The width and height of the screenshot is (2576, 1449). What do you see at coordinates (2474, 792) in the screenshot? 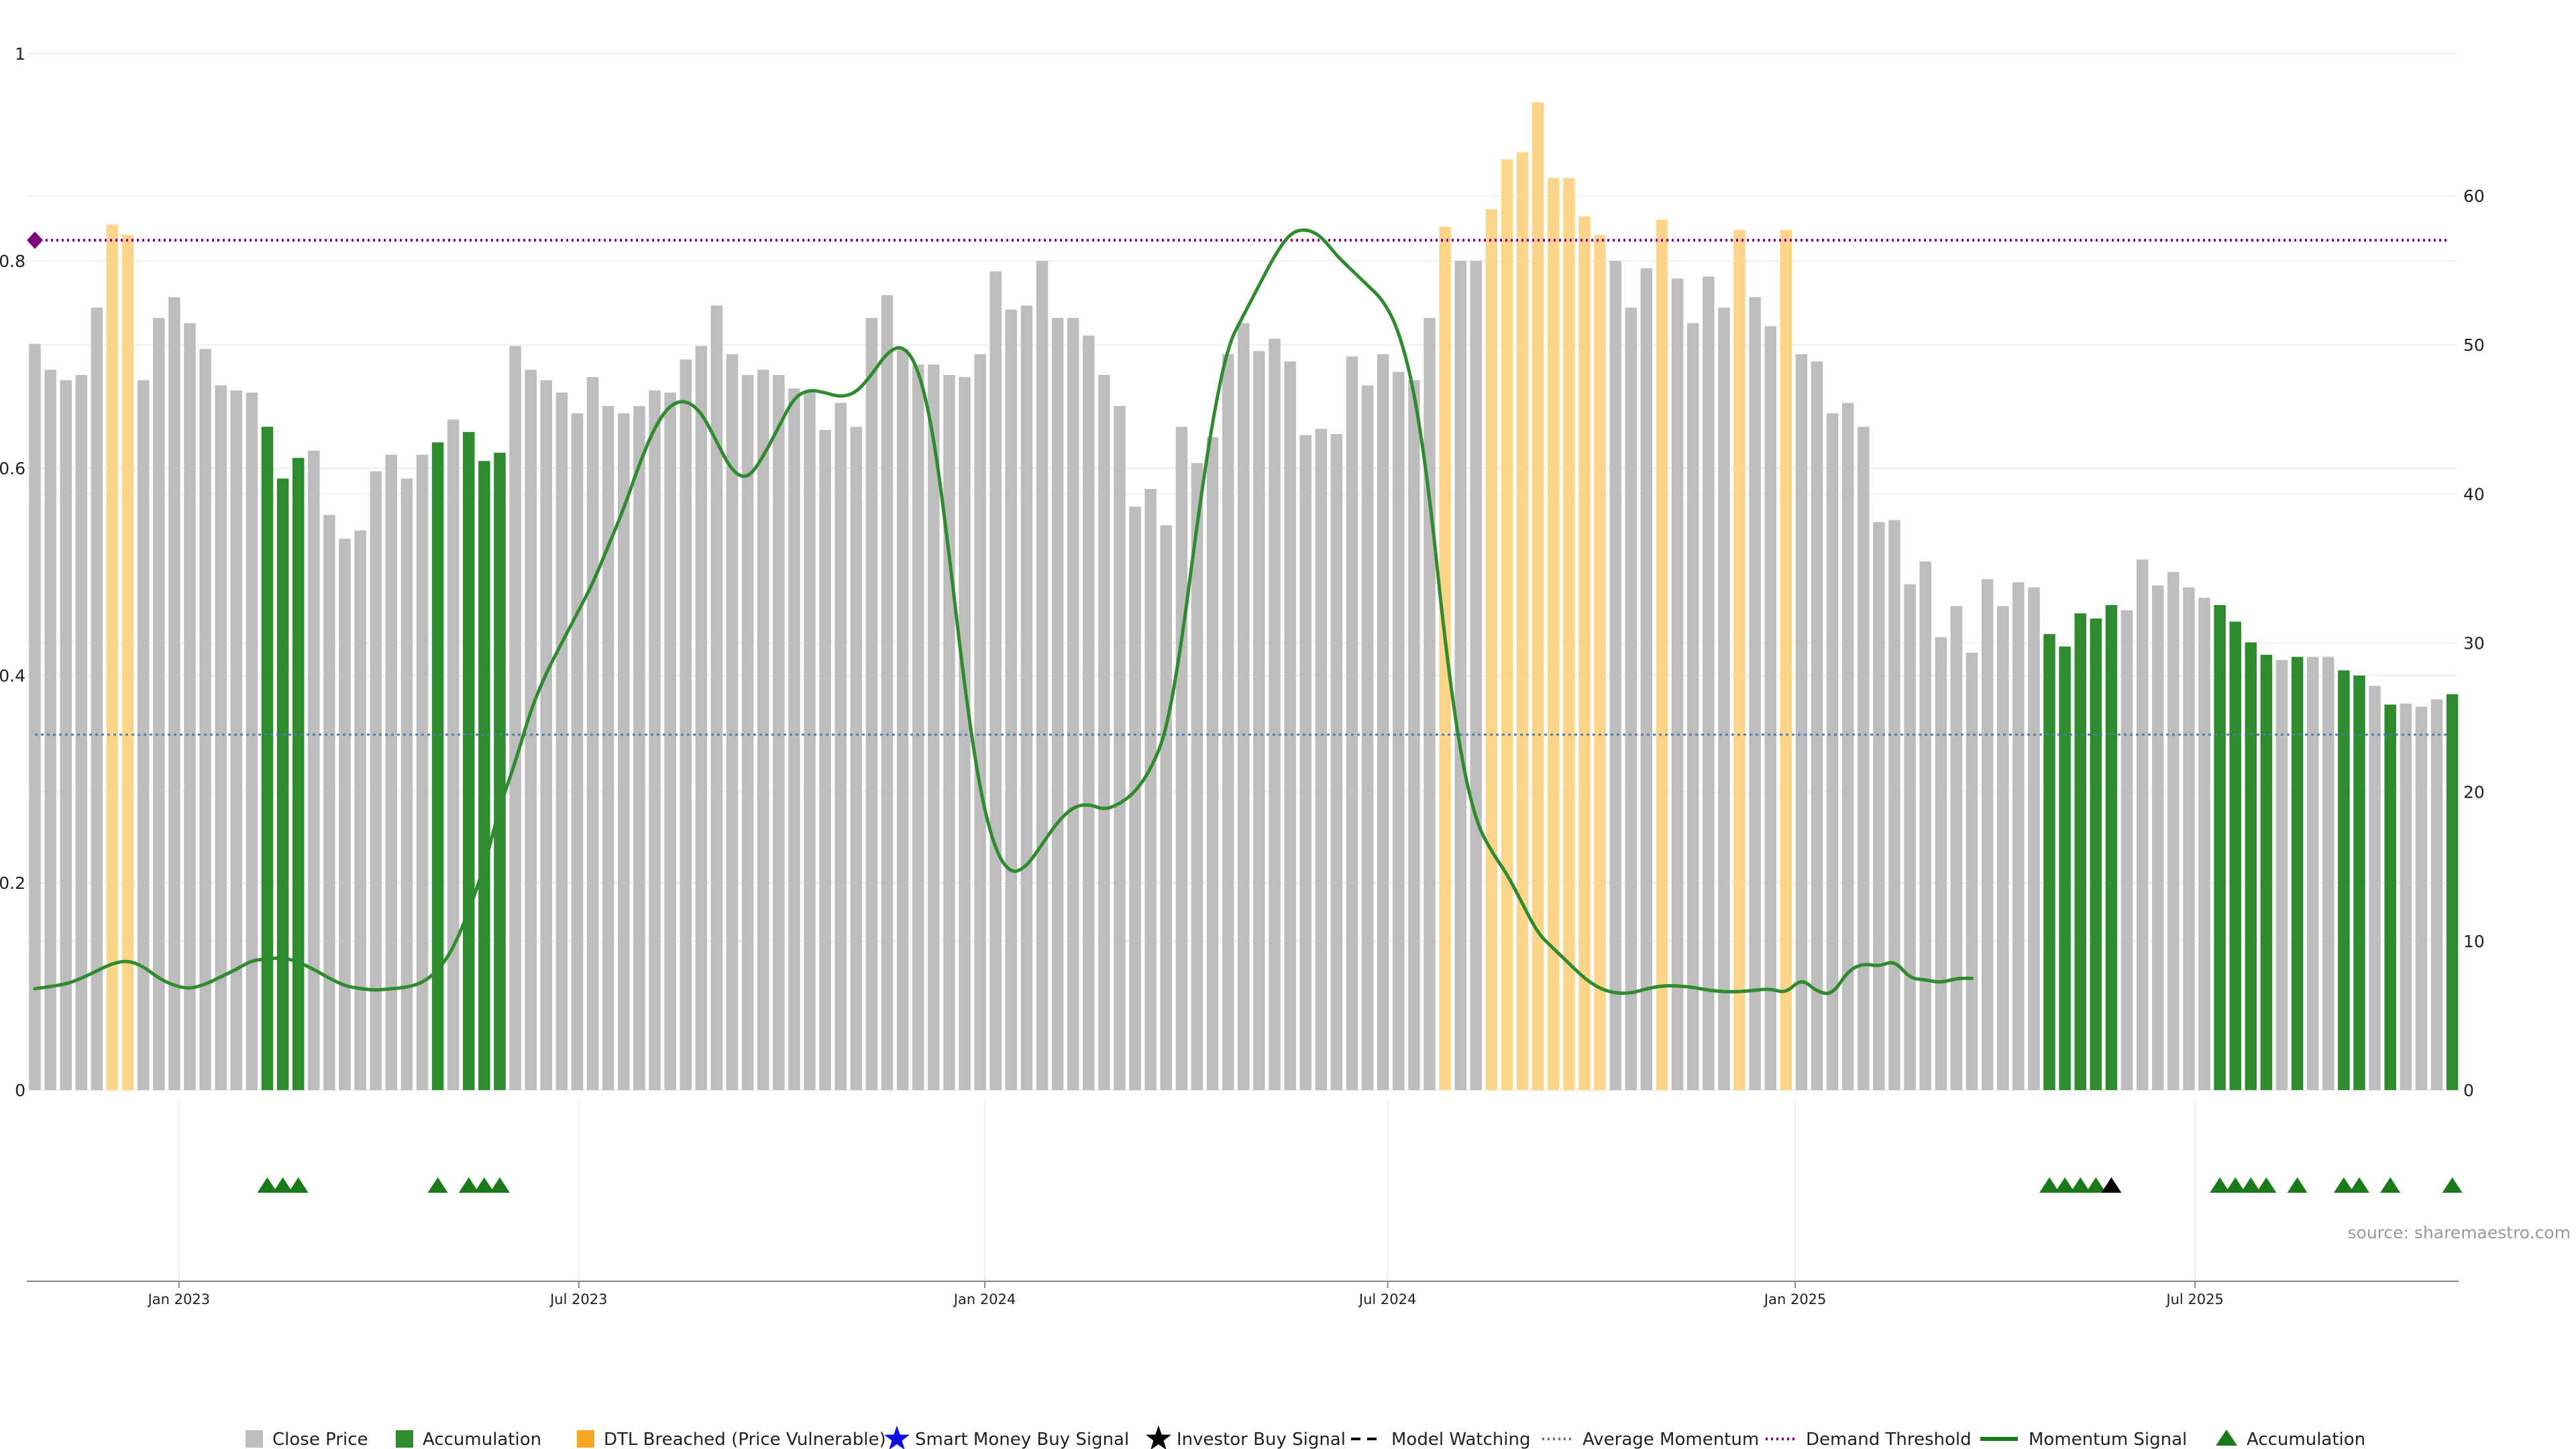
I see `right-axis-tick-label: 20` at bounding box center [2474, 792].